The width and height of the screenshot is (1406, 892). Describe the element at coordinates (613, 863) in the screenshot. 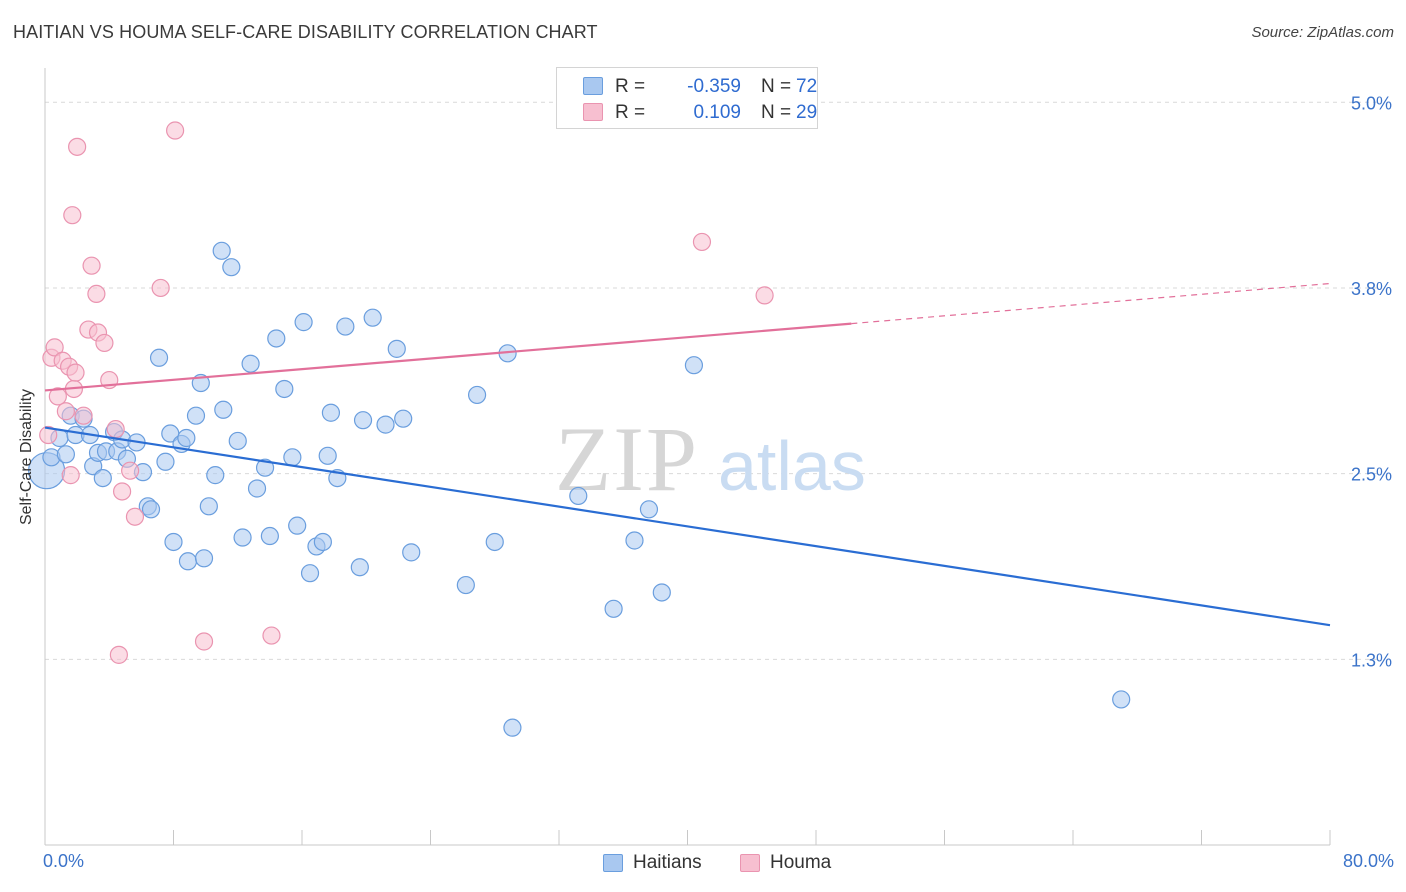

I see `legend-haitians-swatch` at that location.